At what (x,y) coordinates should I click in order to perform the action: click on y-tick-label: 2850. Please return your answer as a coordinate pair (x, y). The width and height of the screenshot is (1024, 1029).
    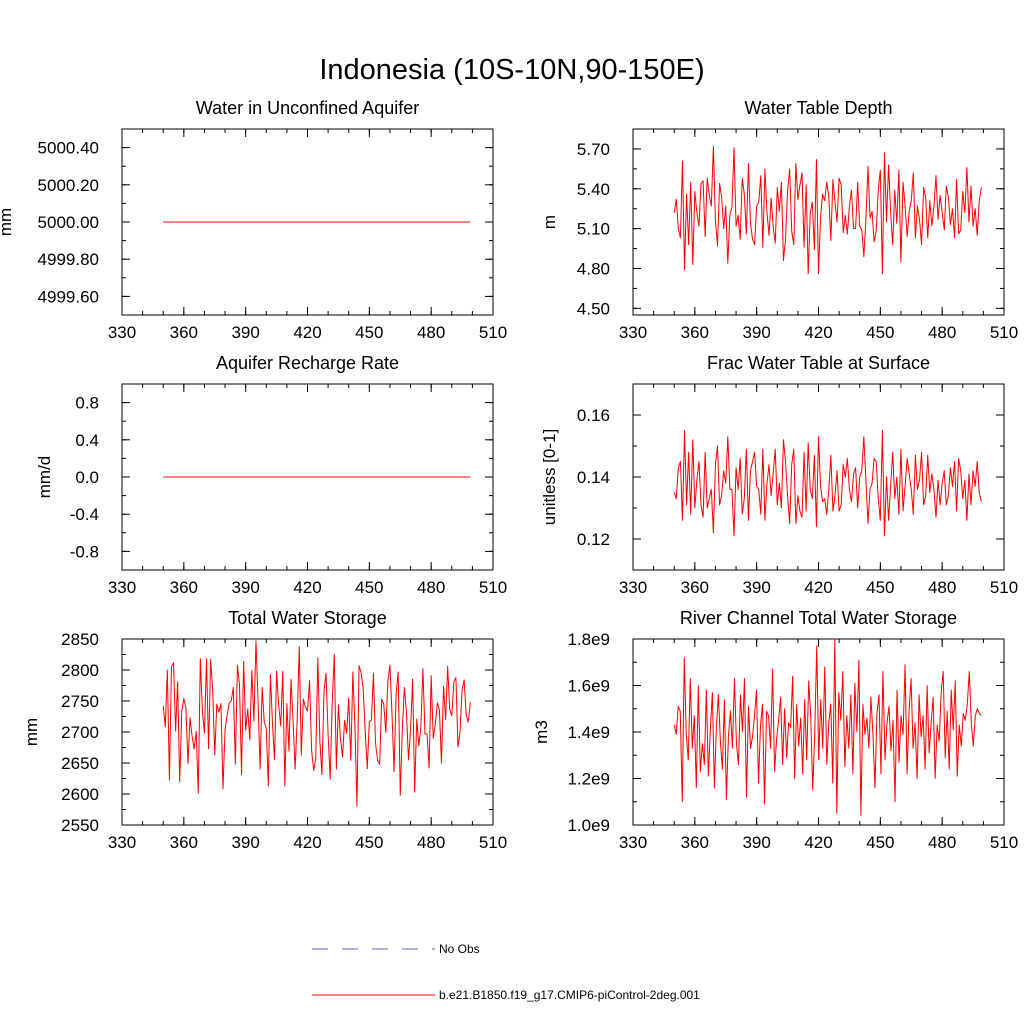
    Looking at the image, I should click on (80, 639).